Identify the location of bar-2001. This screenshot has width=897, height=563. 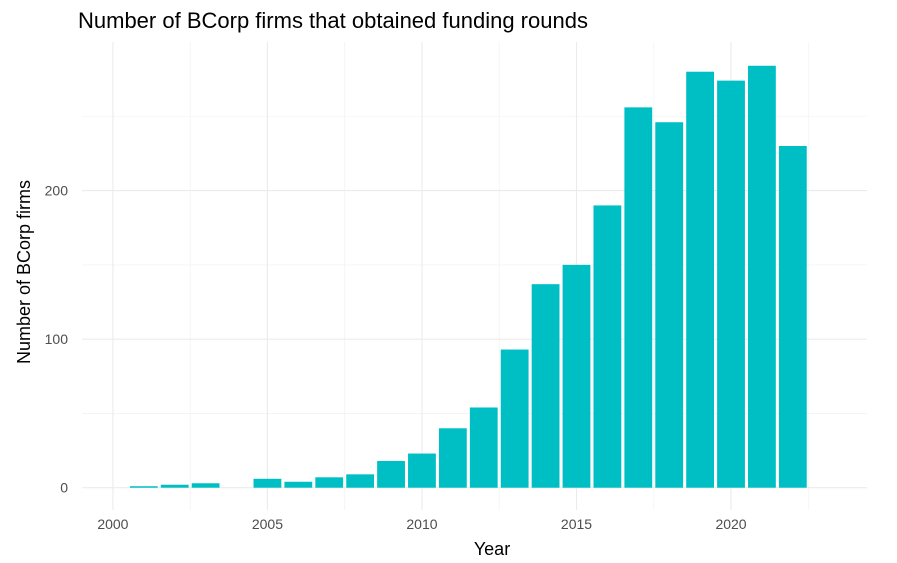
(143, 487).